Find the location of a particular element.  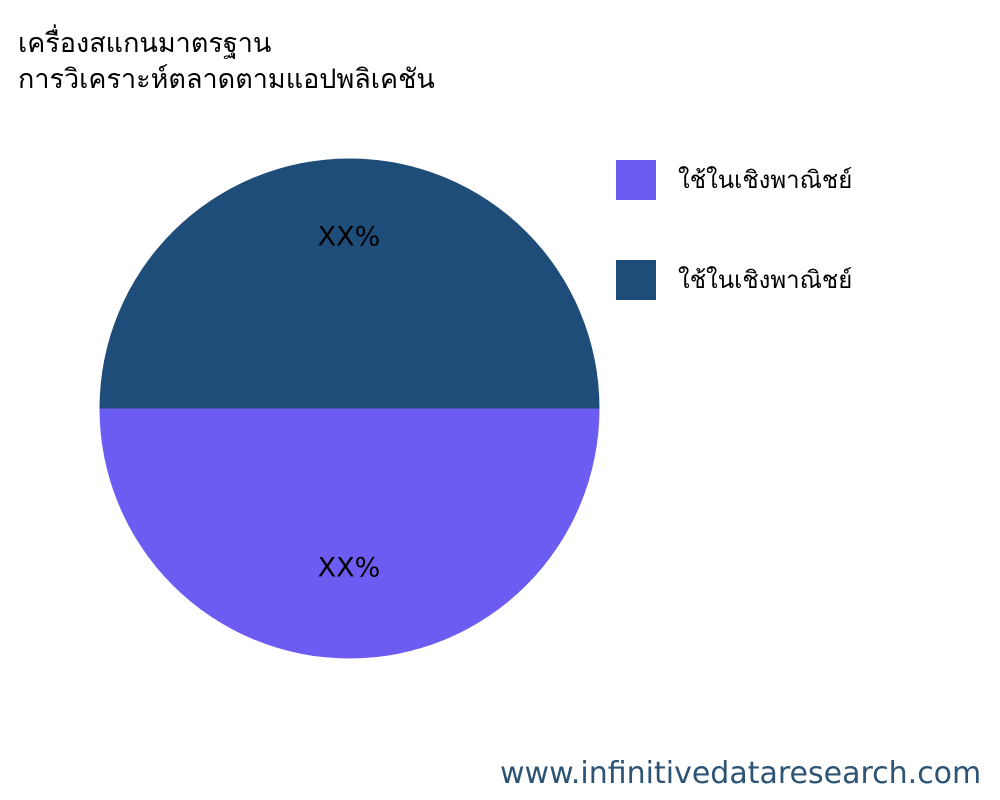

chart-legend: ใช้ในเชิงพาณิชย์ ใช้ในเชิงพาณิชย์ is located at coordinates (801, 260).